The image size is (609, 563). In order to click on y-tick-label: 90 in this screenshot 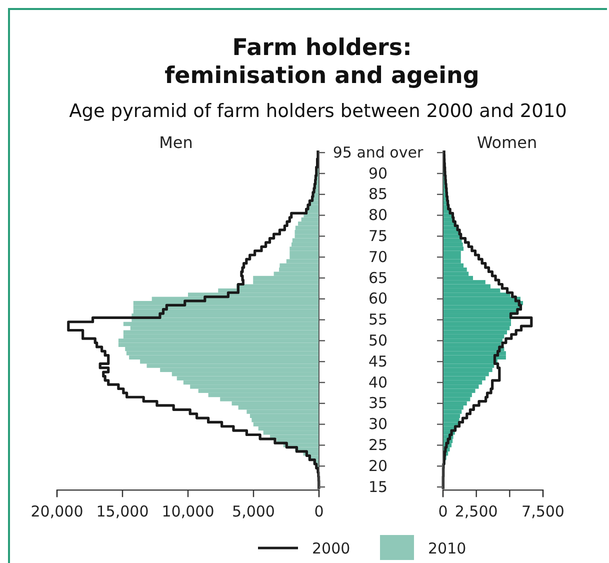, I will do `click(378, 173)`.